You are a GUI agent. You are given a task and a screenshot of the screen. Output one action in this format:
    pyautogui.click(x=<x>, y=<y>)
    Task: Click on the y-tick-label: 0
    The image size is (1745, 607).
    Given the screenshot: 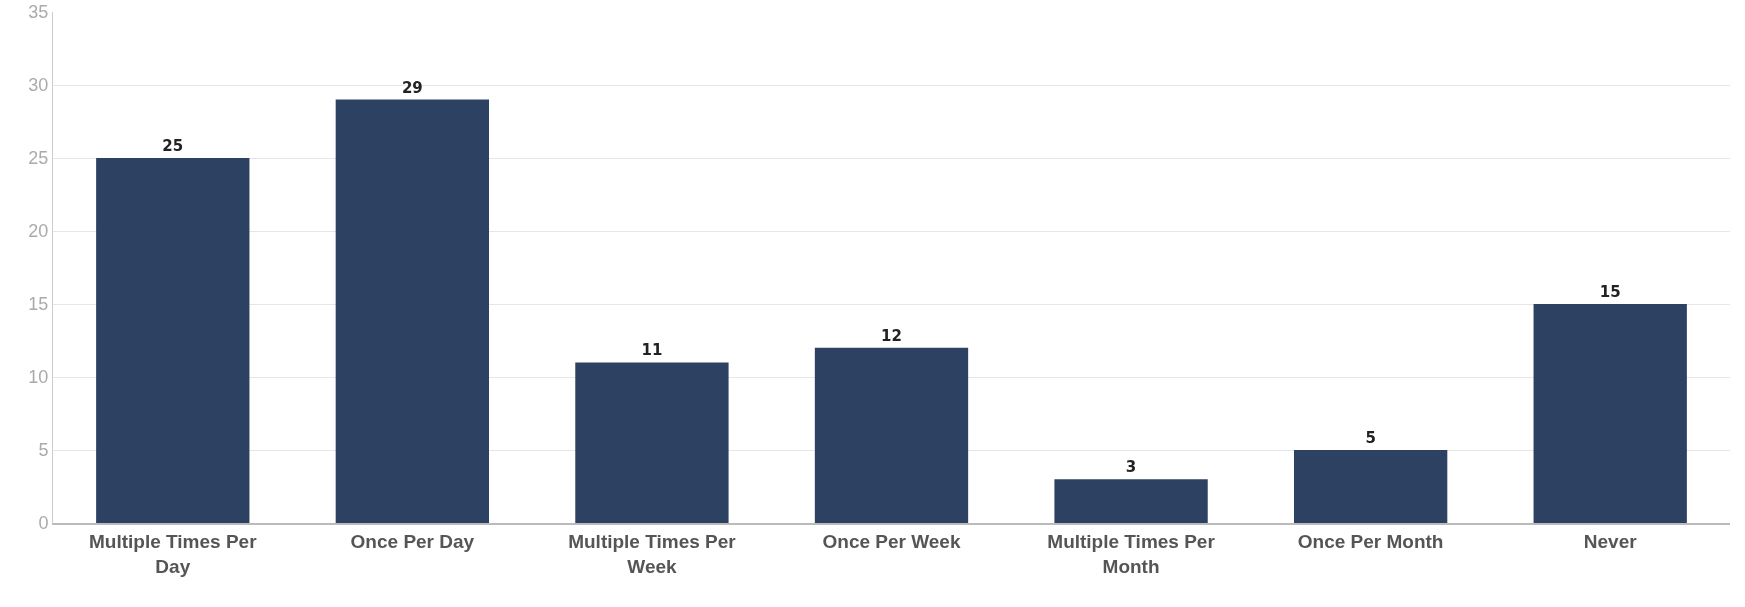 What is the action you would take?
    pyautogui.click(x=43, y=523)
    